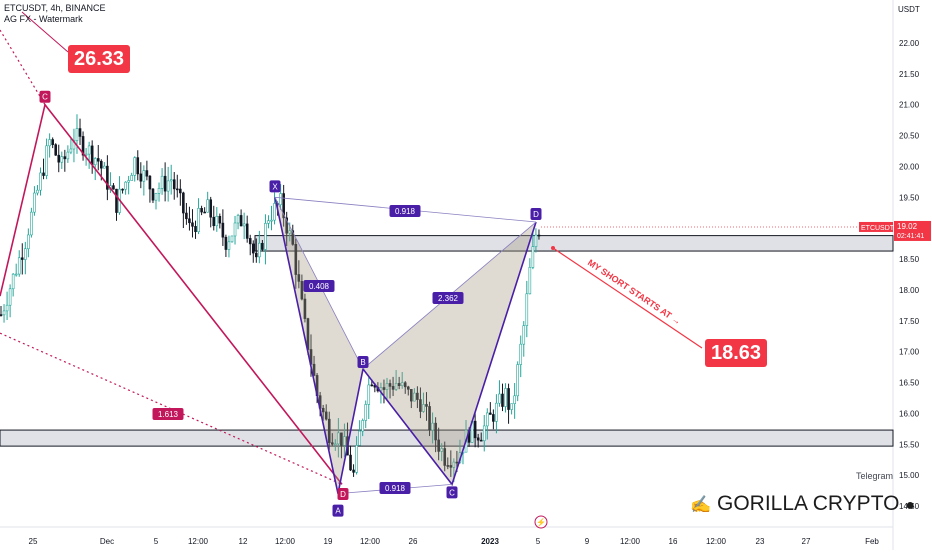 The image size is (932, 555). What do you see at coordinates (319, 286) in the screenshot?
I see `ratio-xb-label: 0.408` at bounding box center [319, 286].